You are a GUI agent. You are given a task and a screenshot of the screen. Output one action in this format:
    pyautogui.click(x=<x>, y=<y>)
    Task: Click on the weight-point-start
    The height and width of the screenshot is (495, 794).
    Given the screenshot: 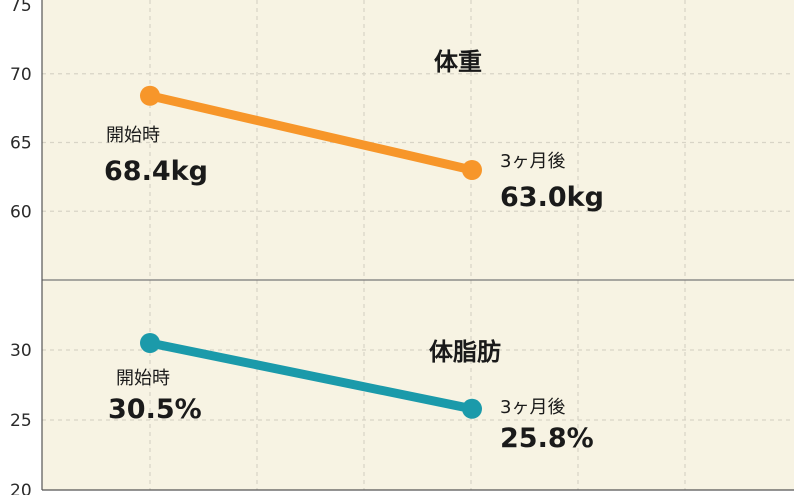 What is the action you would take?
    pyautogui.click(x=150, y=95)
    